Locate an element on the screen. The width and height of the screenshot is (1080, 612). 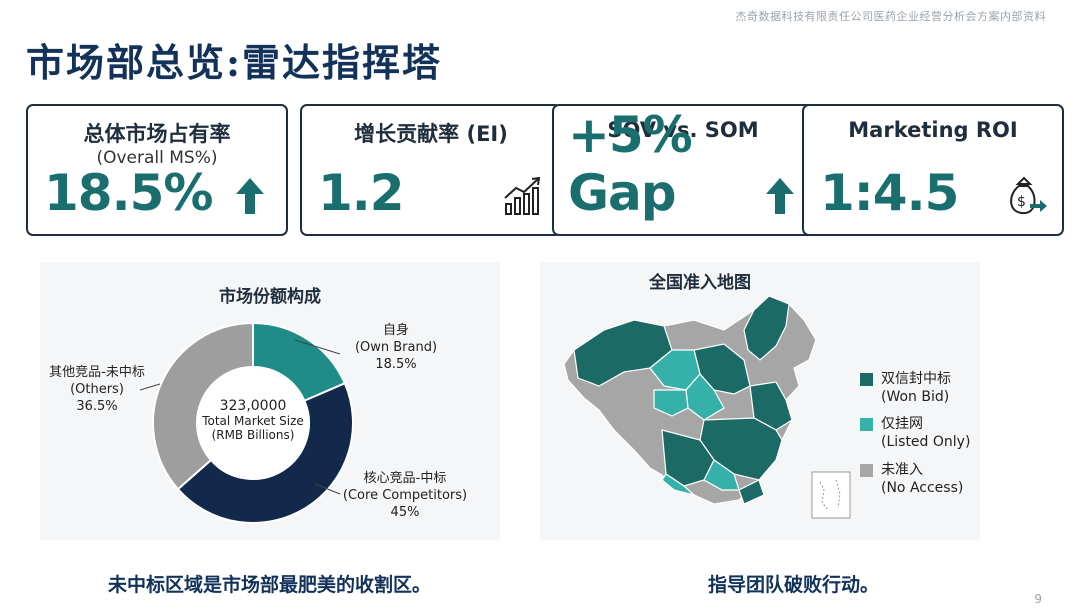
total-market-value: 323,0000 is located at coordinates (253, 406).